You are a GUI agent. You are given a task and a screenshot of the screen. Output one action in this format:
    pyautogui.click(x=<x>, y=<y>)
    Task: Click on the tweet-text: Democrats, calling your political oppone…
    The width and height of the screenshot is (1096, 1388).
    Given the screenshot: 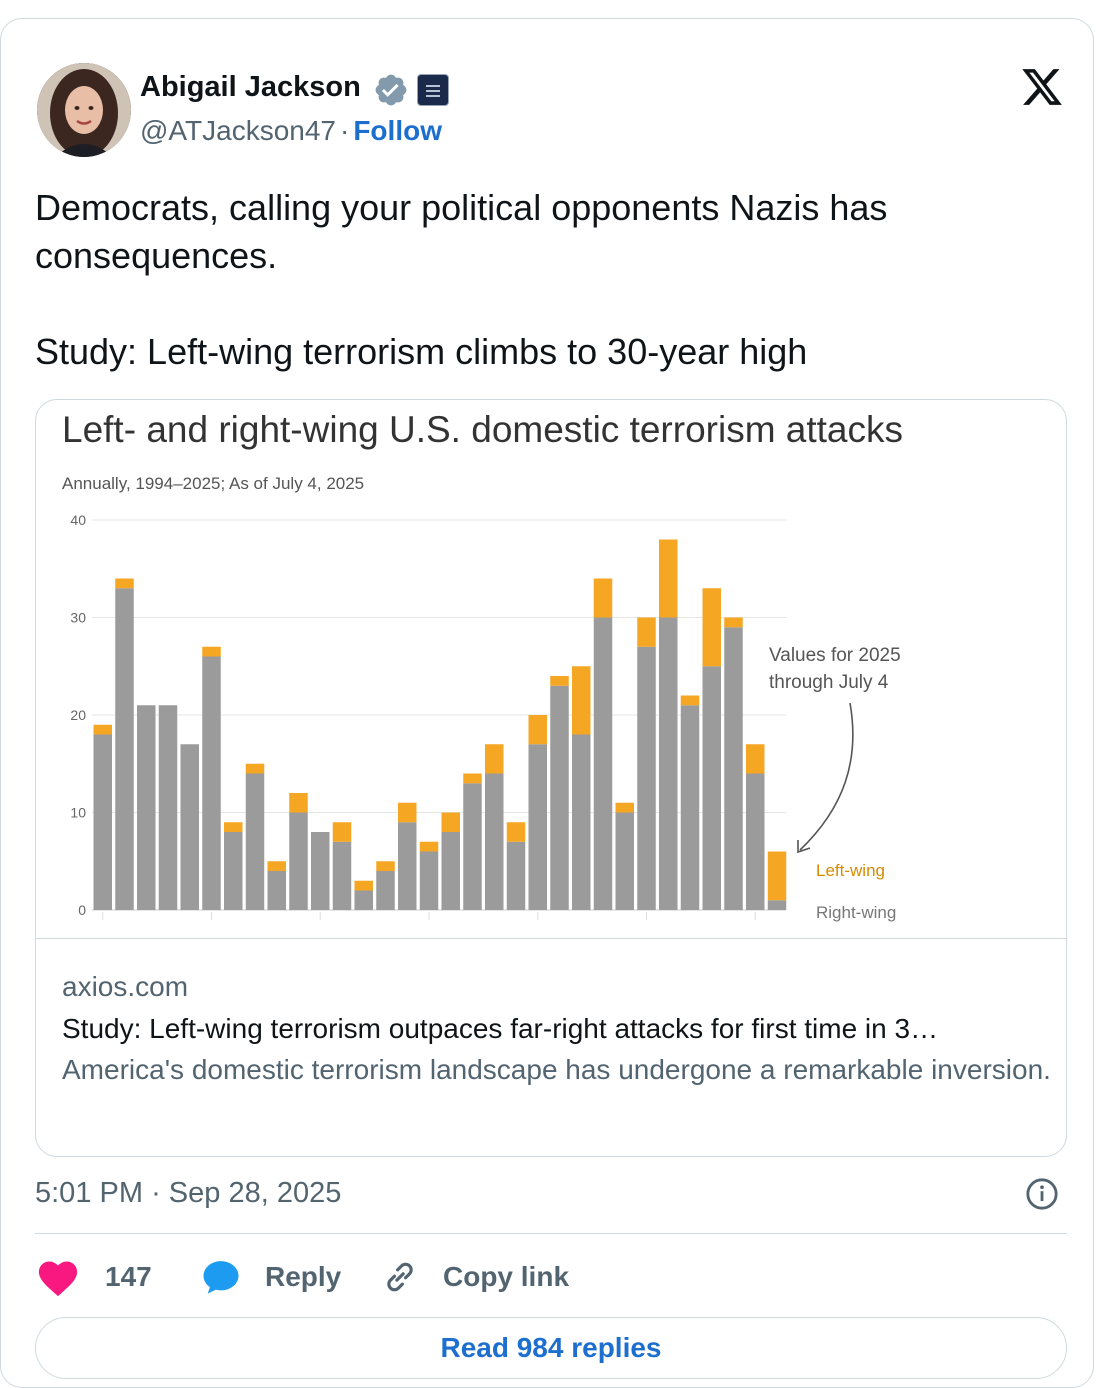 What is the action you would take?
    pyautogui.click(x=540, y=280)
    